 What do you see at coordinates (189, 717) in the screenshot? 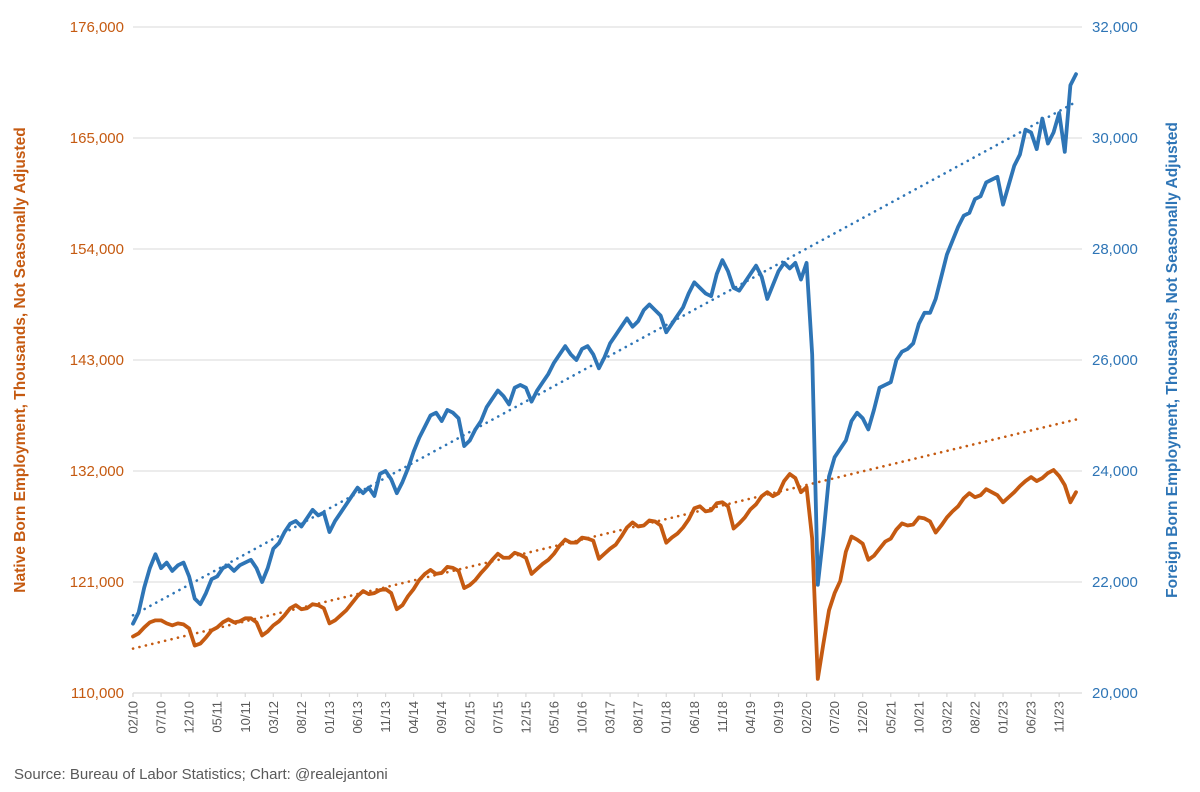
I see `x-tick-label: 12/10` at bounding box center [189, 717].